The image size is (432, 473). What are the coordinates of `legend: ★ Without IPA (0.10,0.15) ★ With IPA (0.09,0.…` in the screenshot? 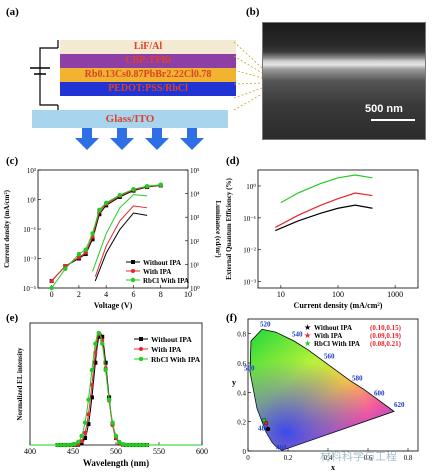 It's located at (353, 335).